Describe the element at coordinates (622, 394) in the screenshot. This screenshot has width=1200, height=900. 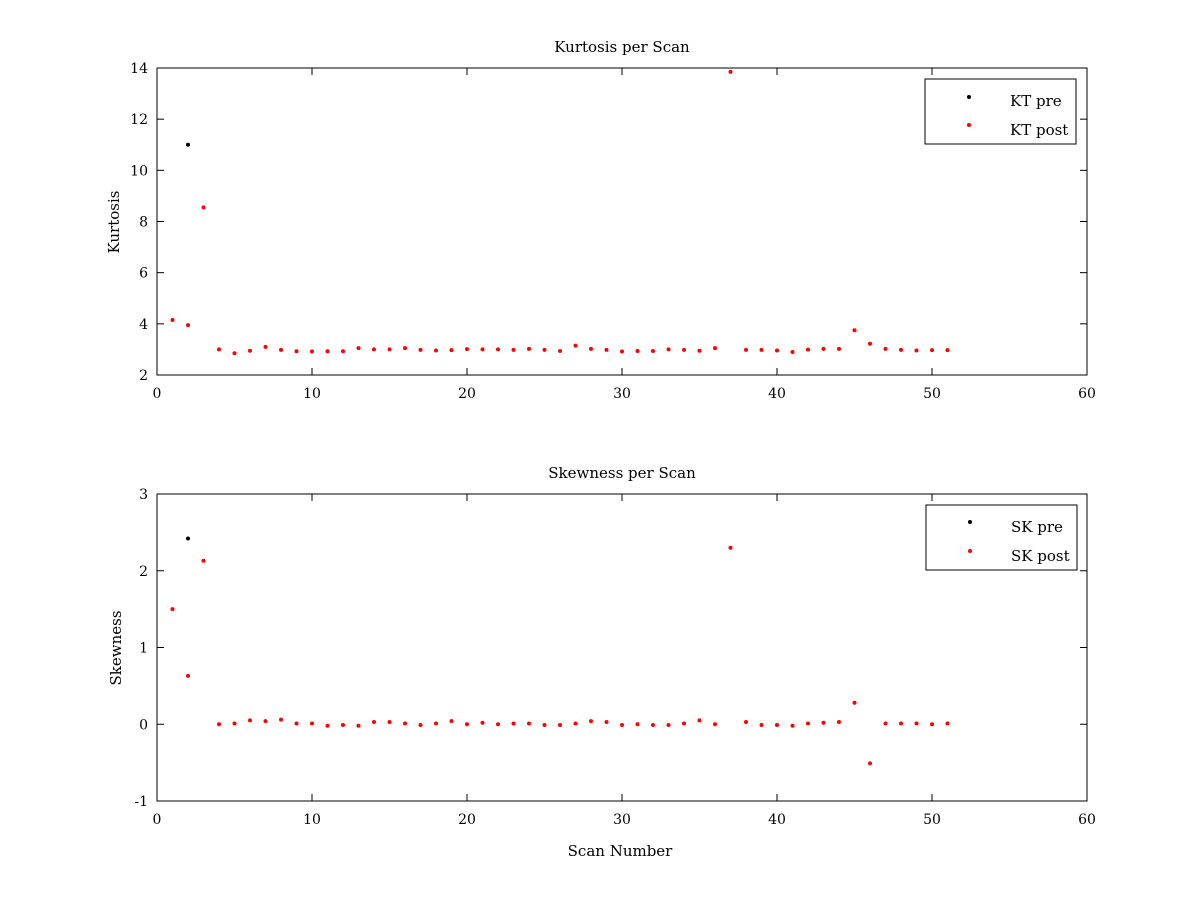
I see `kurtosis-x-tick-label: 30` at that location.